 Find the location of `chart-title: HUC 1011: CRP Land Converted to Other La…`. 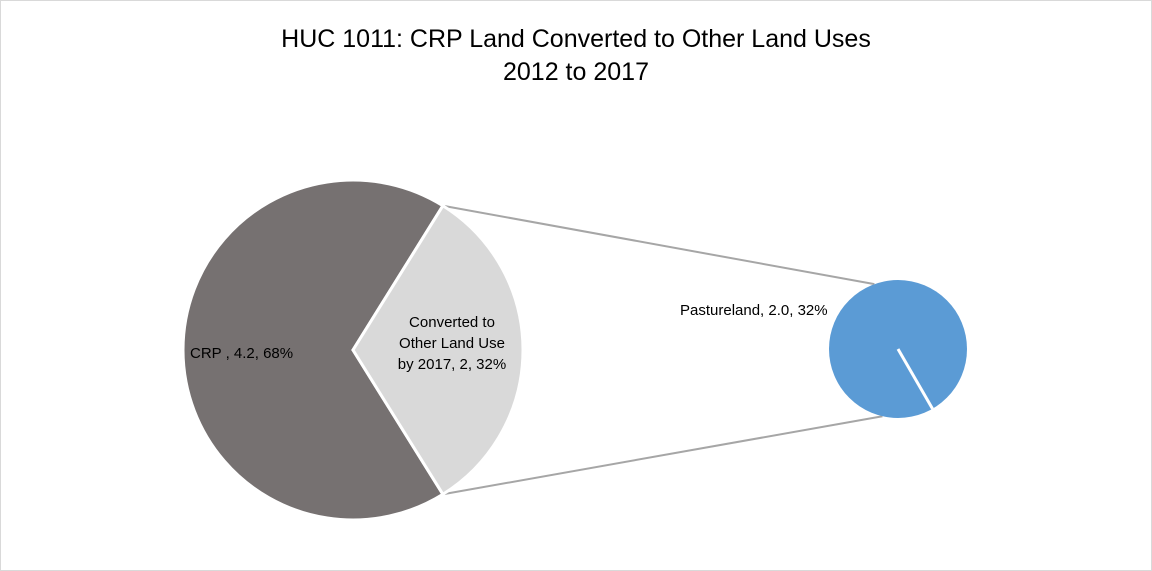

chart-title: HUC 1011: CRP Land Converted to Other La… is located at coordinates (576, 56).